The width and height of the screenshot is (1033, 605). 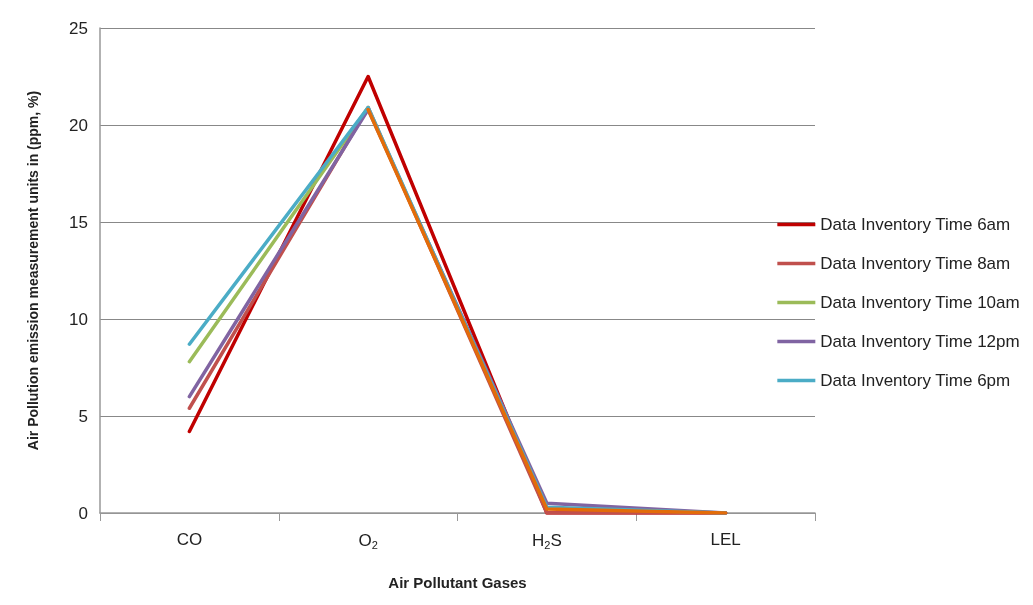 I want to click on y-tick-label: 10, so click(x=78, y=319).